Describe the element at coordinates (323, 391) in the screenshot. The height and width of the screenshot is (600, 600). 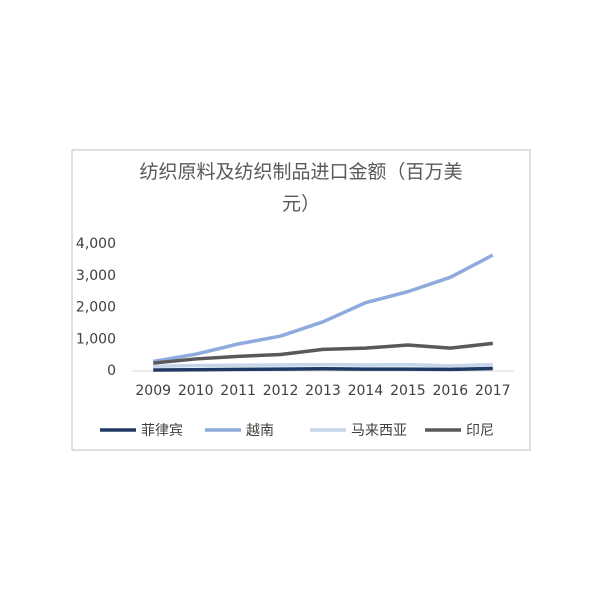
I see `x-tick-label: 2013` at that location.